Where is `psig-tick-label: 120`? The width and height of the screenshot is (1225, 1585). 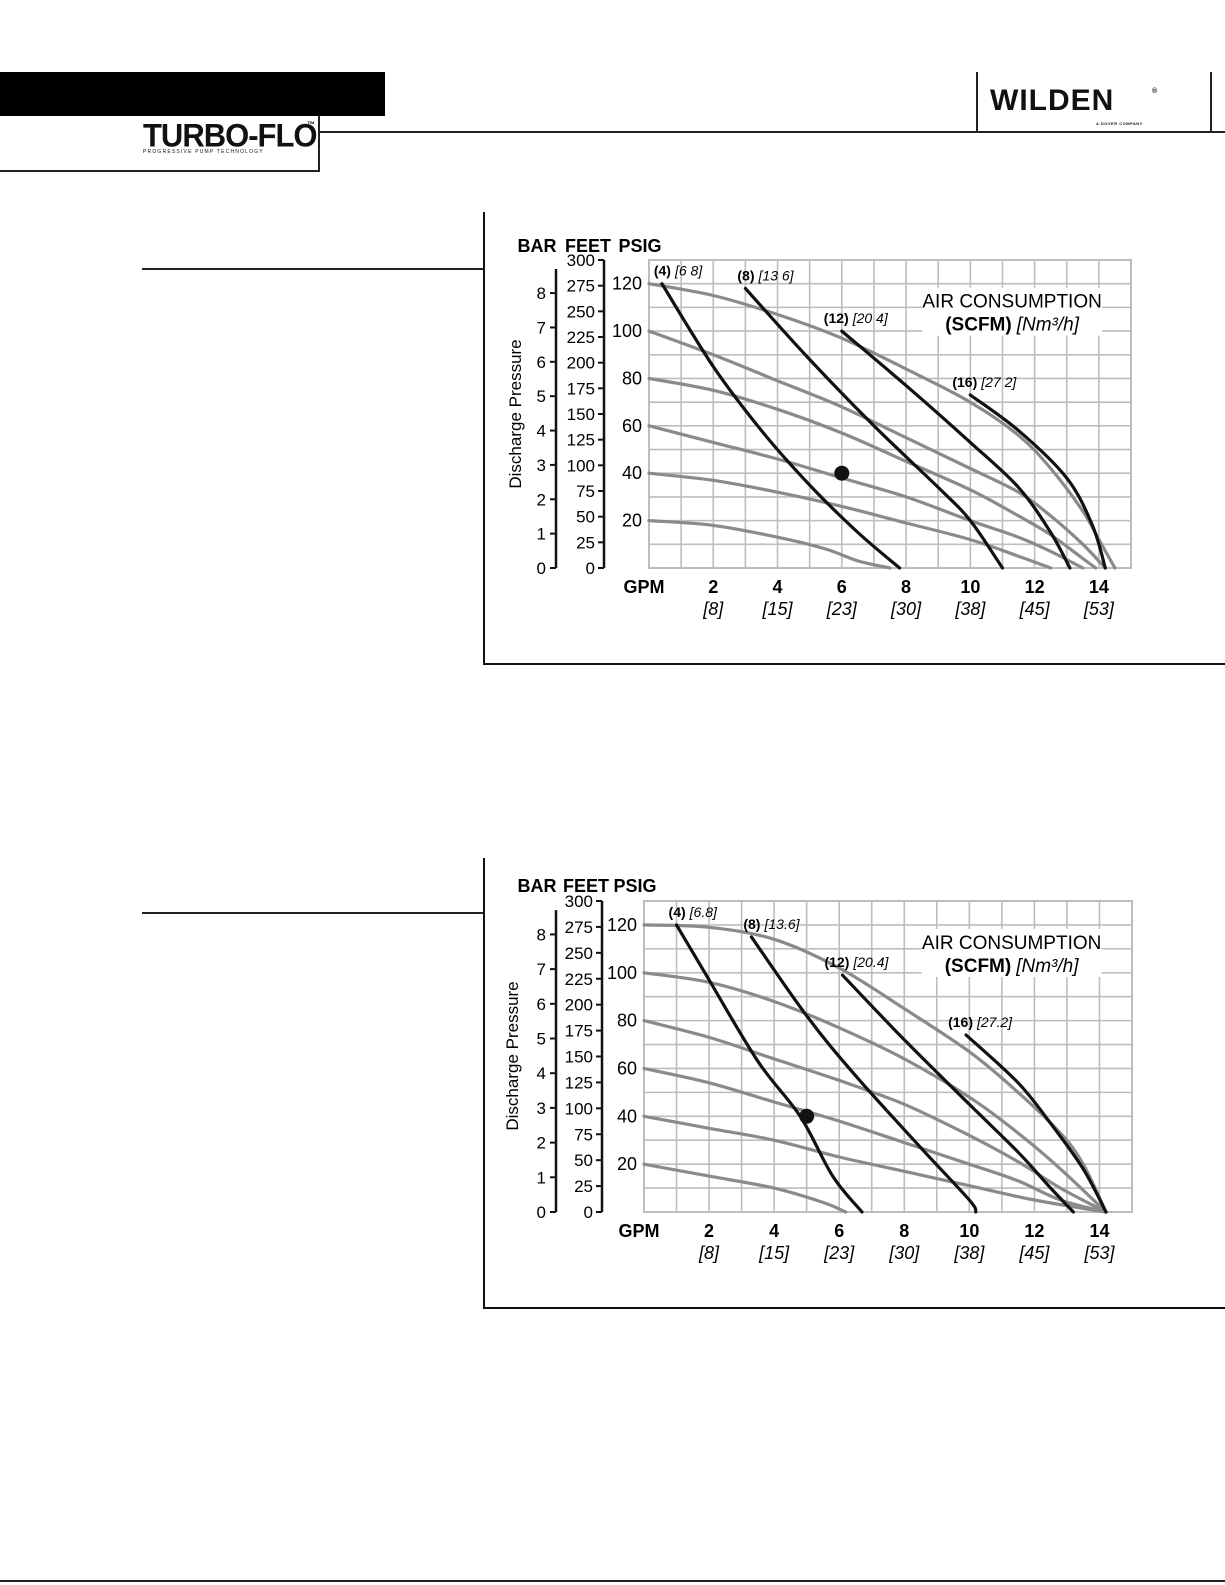
psig-tick-label: 120 is located at coordinates (622, 925).